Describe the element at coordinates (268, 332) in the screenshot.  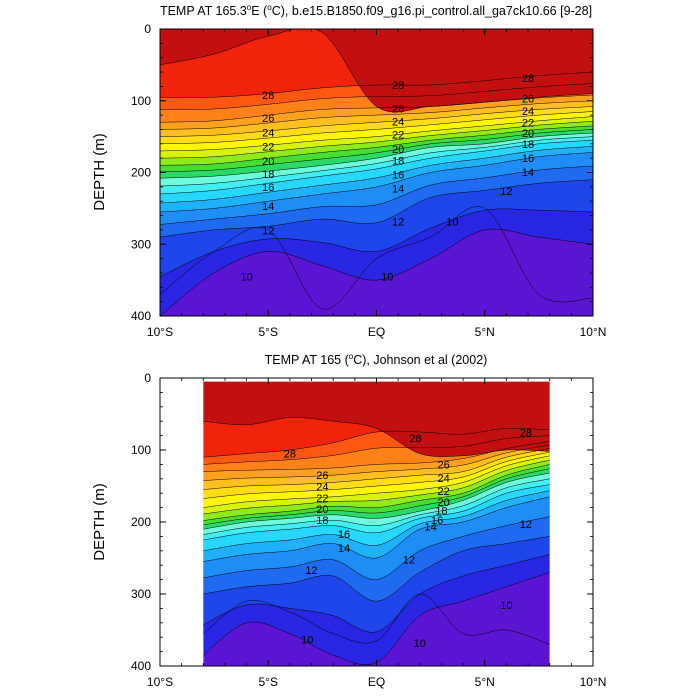
I see `x-tick-label: 5°S` at that location.